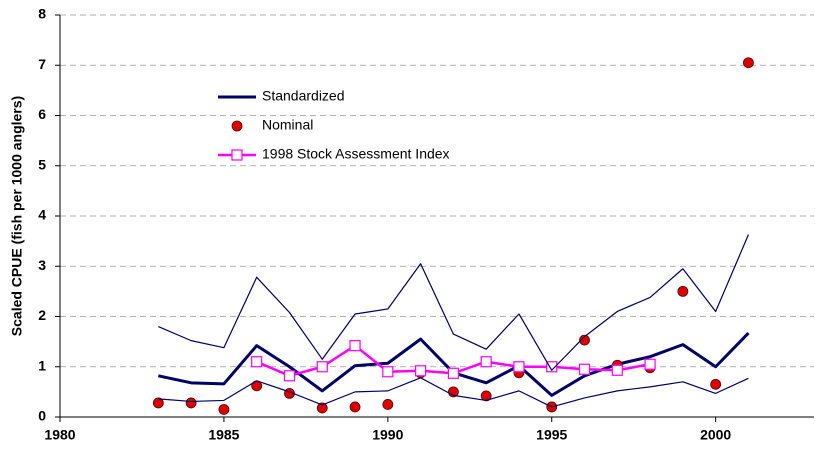 The height and width of the screenshot is (457, 815). I want to click on y-tick-label: 2, so click(42, 315).